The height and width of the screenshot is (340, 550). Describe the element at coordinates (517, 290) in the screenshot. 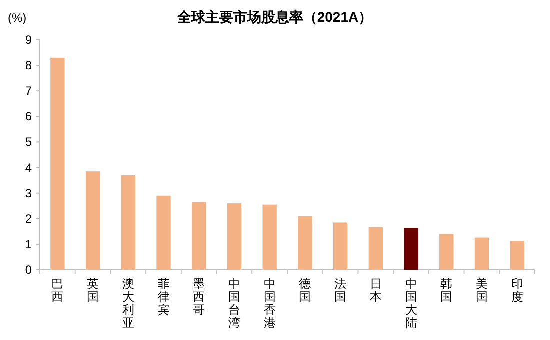

I see `x-tick-label: 印度` at that location.